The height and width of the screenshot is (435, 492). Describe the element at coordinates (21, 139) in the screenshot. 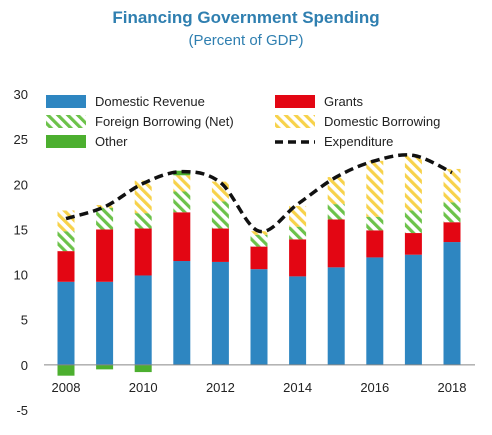

I see `y-tick-label: 25` at that location.